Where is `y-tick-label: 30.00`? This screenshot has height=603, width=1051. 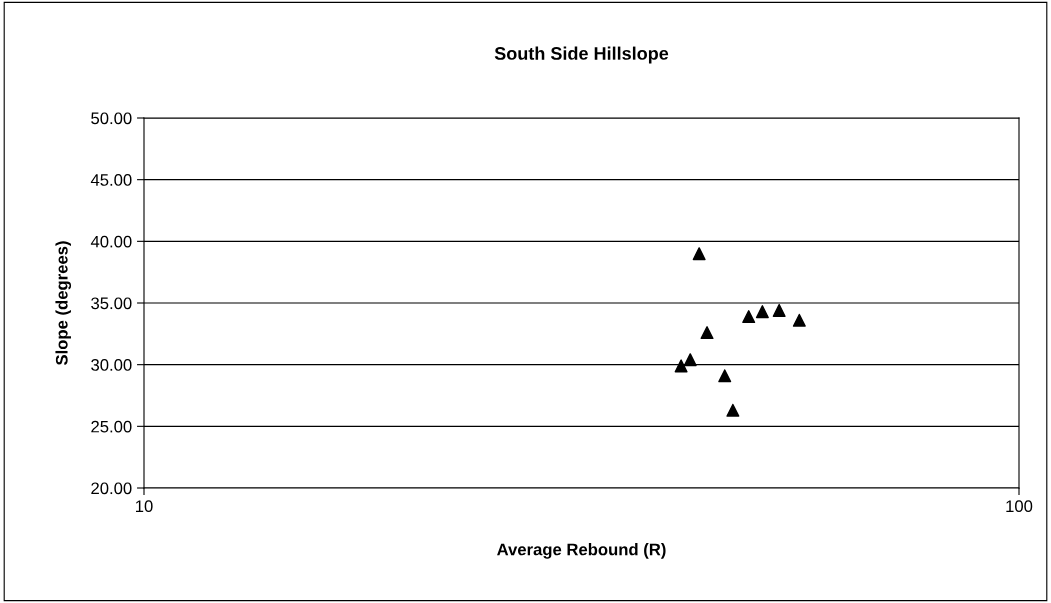 y-tick-label: 30.00 is located at coordinates (111, 365).